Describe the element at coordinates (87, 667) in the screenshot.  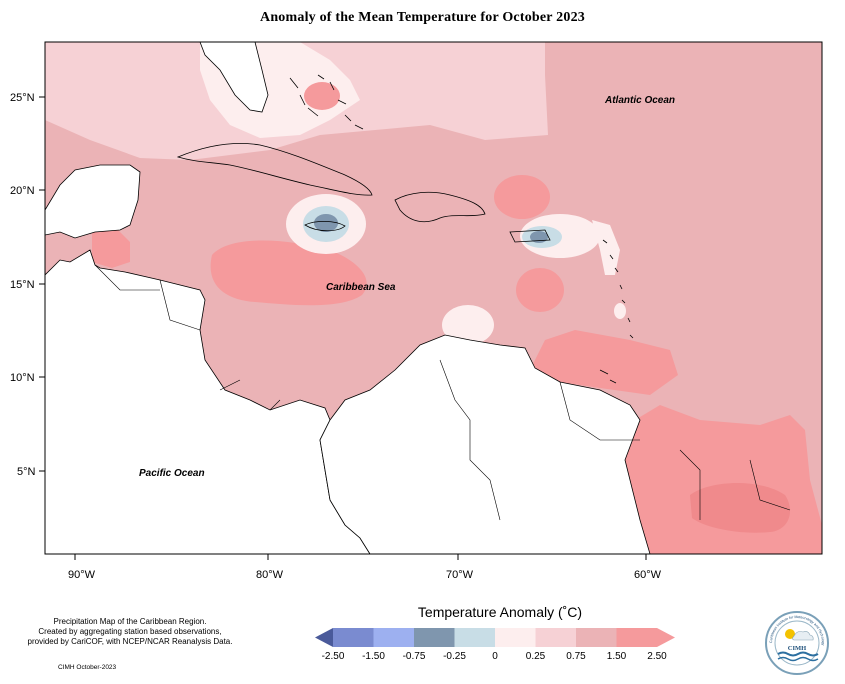
I see `credits-date: CIMH October-2023` at that location.